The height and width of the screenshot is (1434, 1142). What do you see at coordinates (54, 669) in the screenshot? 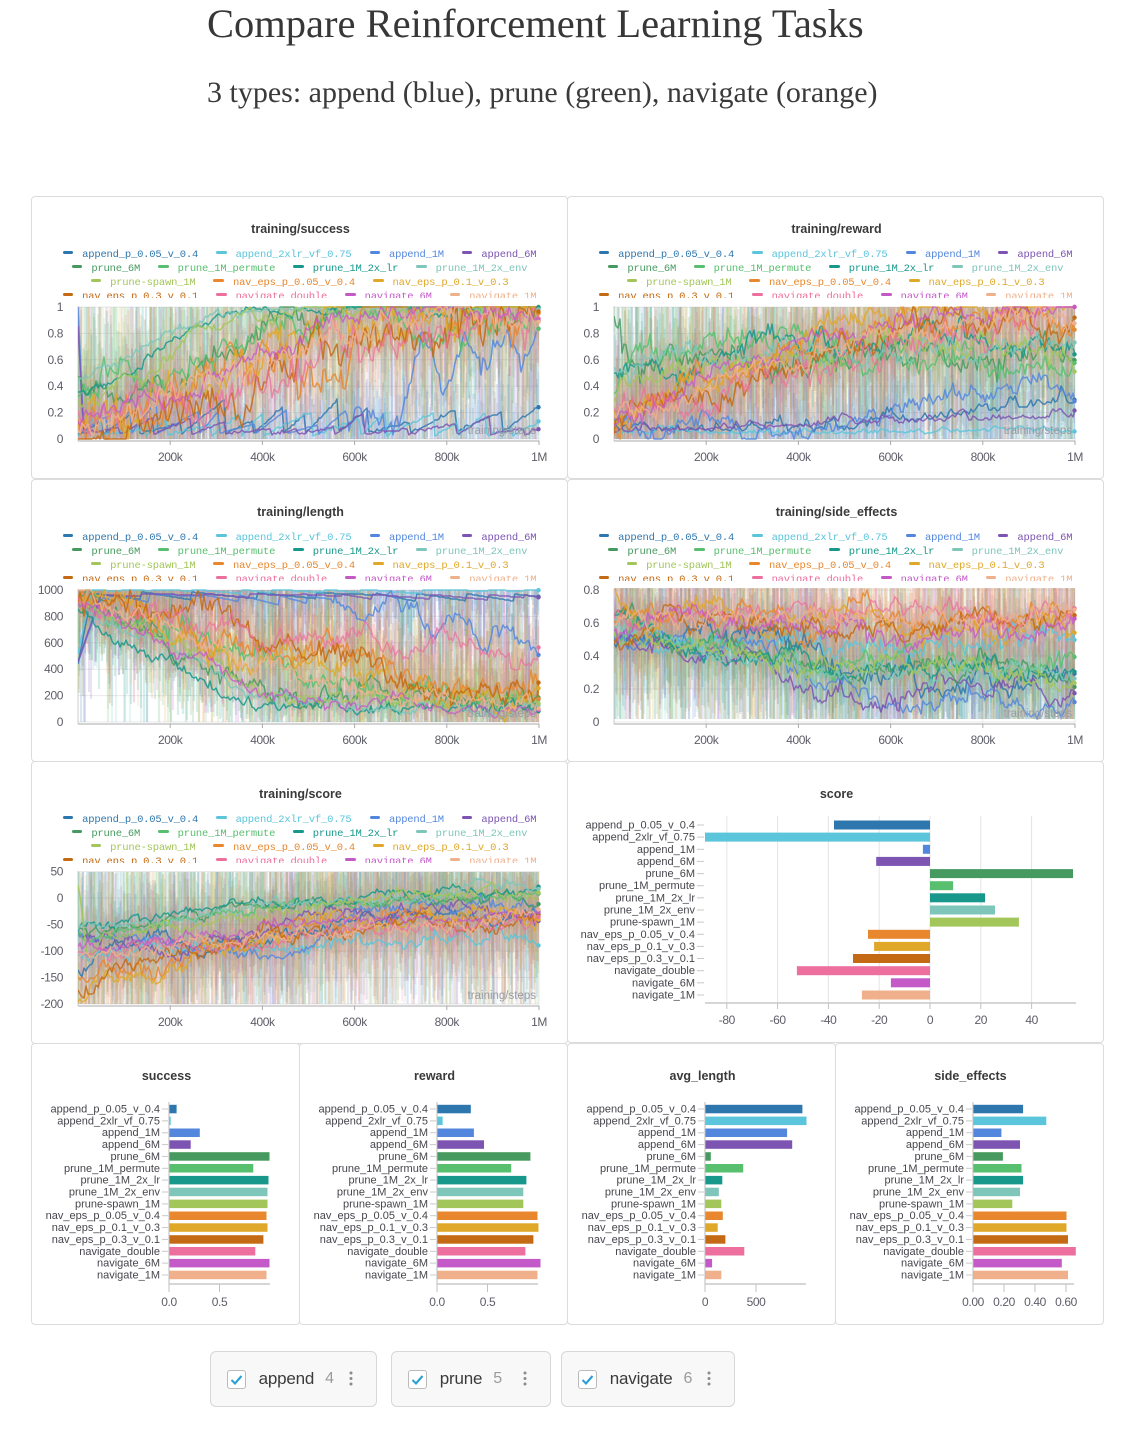
I see `svg-text: 400` at bounding box center [54, 669].